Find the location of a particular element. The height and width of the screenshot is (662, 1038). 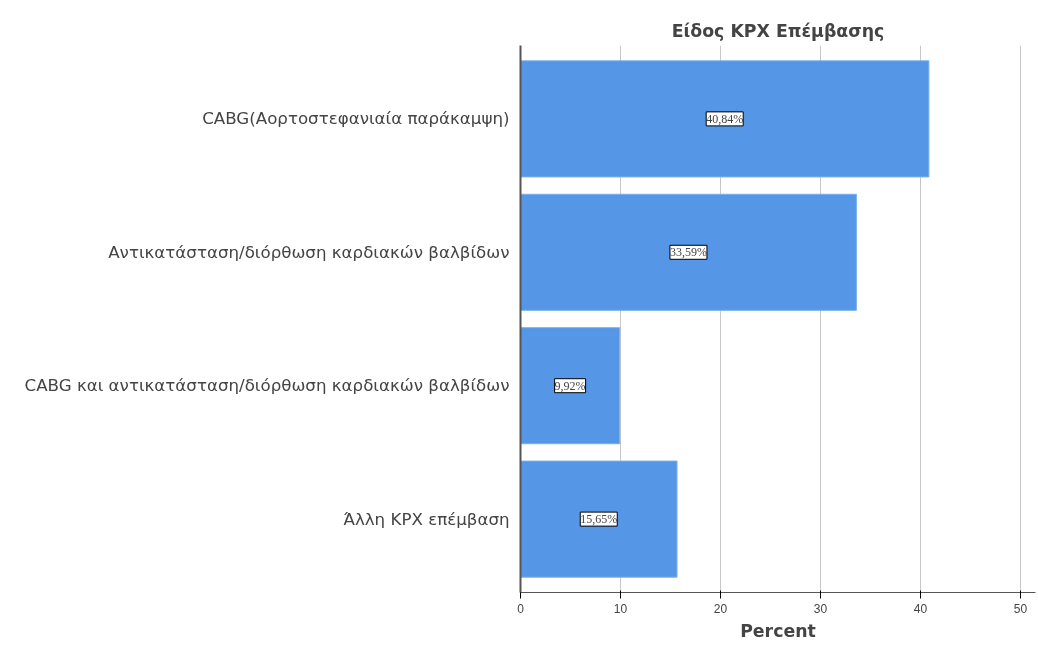

x-axis-title: Percent is located at coordinates (778, 630).